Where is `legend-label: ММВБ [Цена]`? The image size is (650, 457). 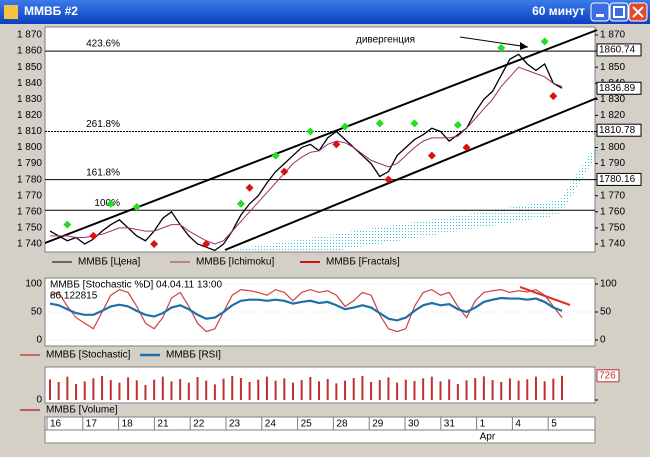 legend-label: ММВБ [Цена] is located at coordinates (109, 262).